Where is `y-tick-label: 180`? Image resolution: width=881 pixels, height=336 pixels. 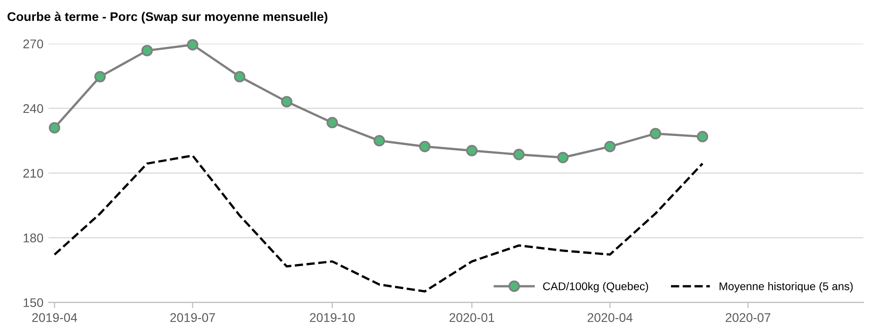
y-tick-label: 180 is located at coordinates (34, 238).